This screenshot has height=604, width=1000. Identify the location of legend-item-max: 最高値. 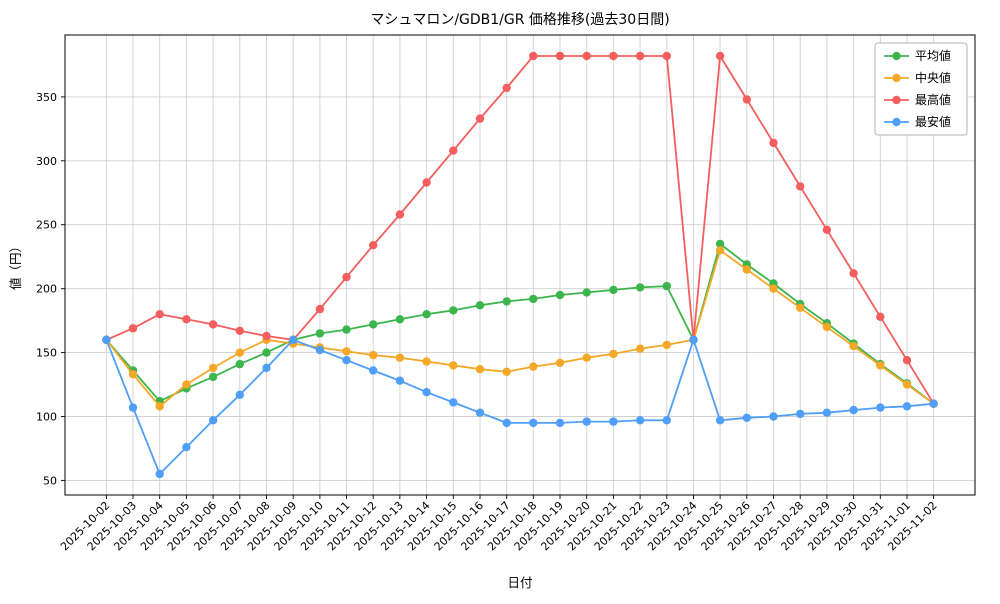
(917, 99).